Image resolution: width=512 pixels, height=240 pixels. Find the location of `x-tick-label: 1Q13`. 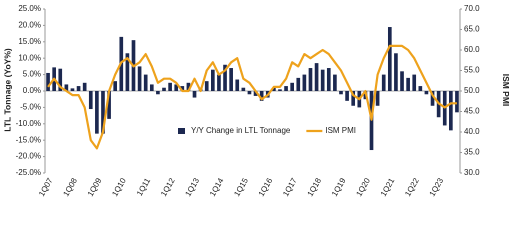

x-tick-label: 1Q13 is located at coordinates (192, 187).